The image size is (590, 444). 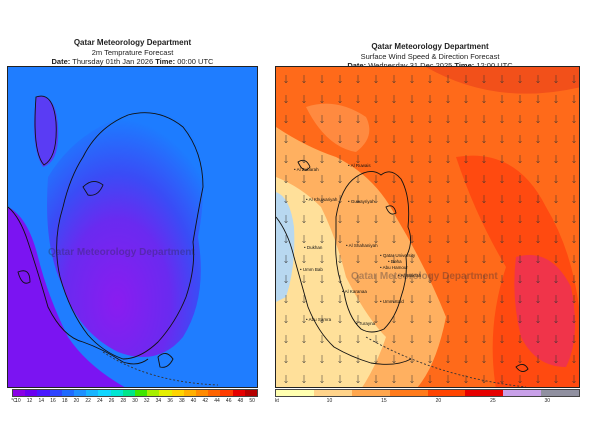 I want to click on colorbar-tick: 16, so click(x=53, y=401).